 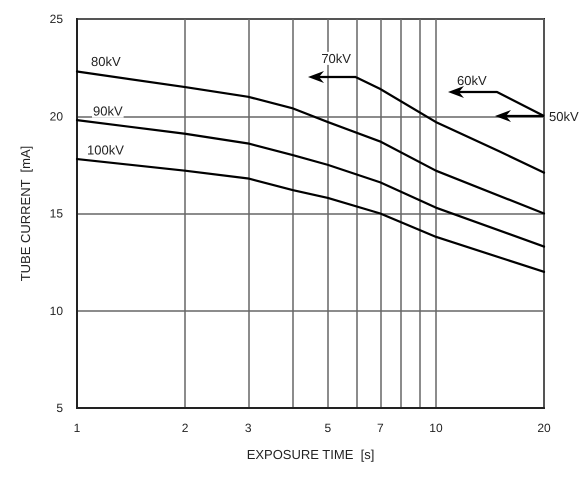 I want to click on x-tick-label: 20, so click(x=544, y=428).